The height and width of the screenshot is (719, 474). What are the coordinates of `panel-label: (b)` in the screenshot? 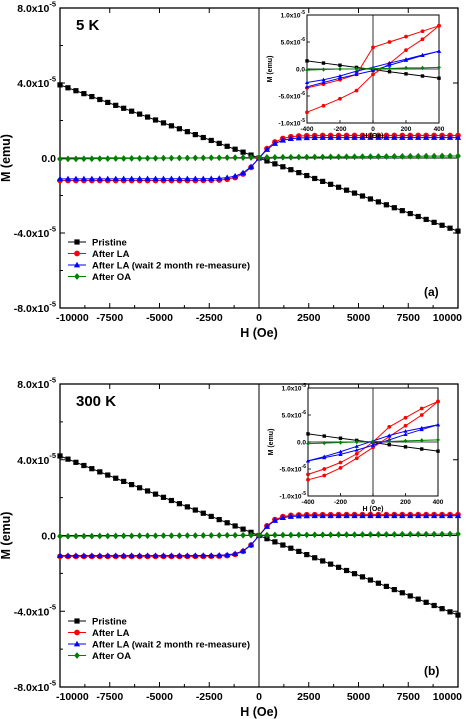 It's located at (431, 671).